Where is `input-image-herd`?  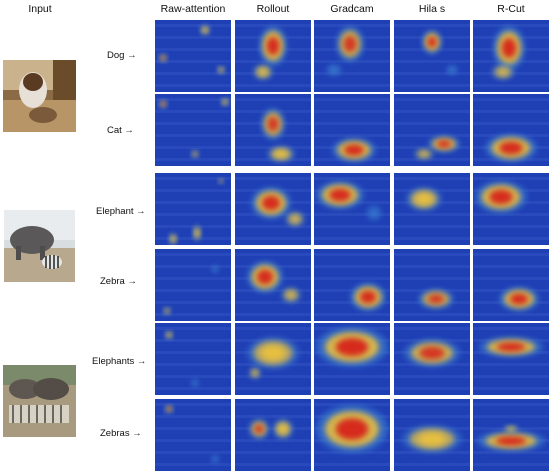
input-image-herd is located at coordinates (39, 401).